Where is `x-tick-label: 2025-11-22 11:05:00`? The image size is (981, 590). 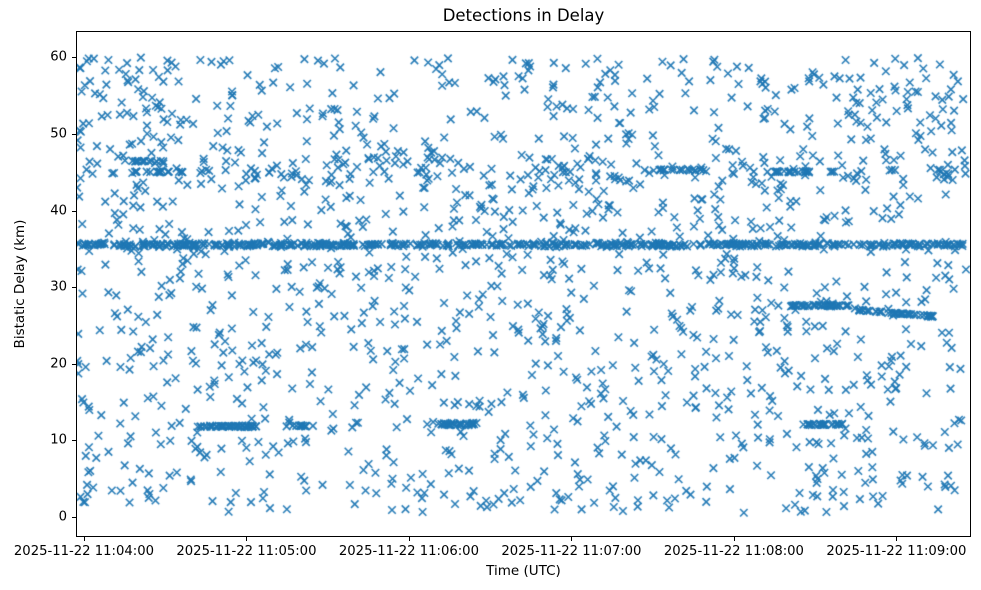
x-tick-label: 2025-11-22 11:05:00 is located at coordinates (246, 551).